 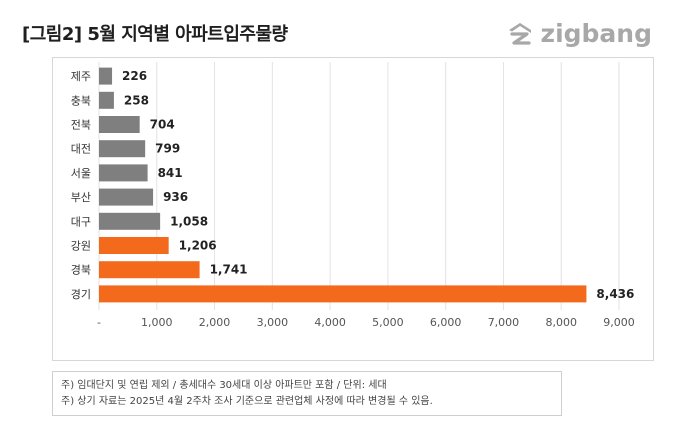 What do you see at coordinates (81, 76) in the screenshot?
I see `category-label: 제주` at bounding box center [81, 76].